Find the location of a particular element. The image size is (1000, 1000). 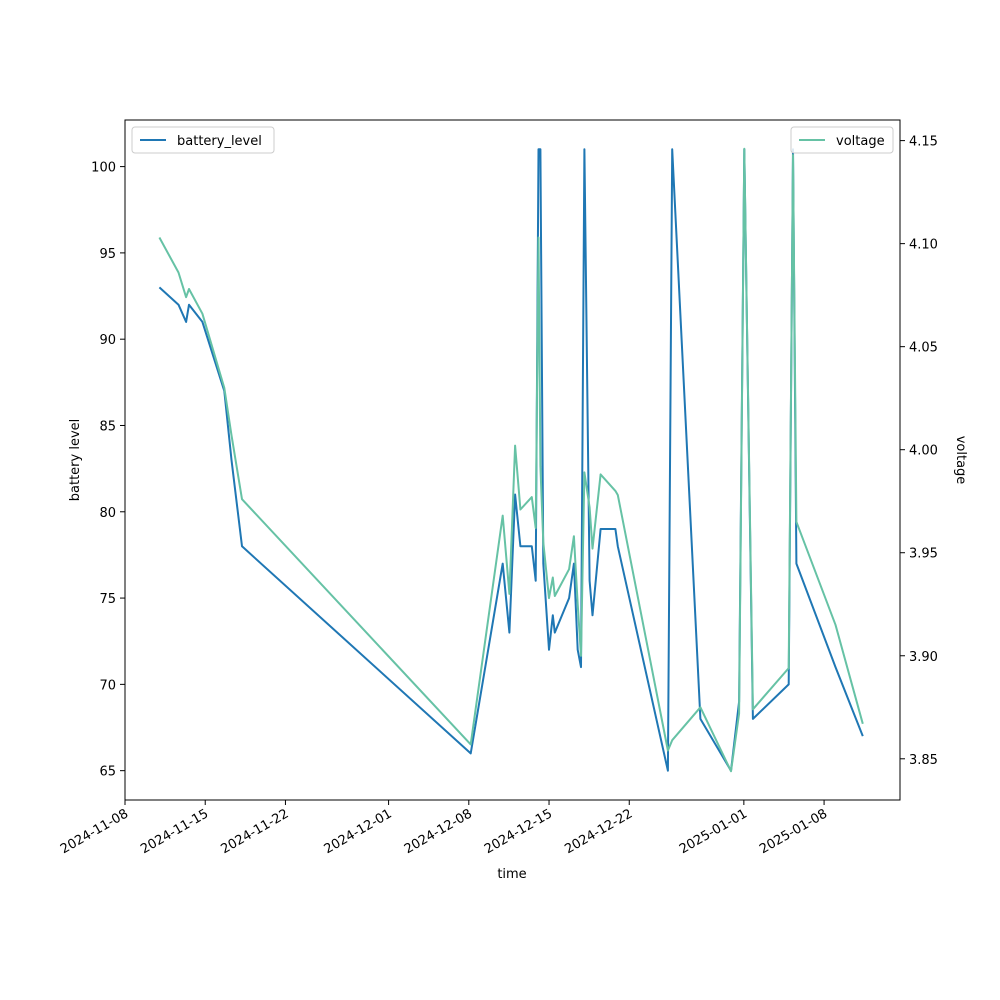

y-right-tick-label: 4.10 is located at coordinates (923, 245).